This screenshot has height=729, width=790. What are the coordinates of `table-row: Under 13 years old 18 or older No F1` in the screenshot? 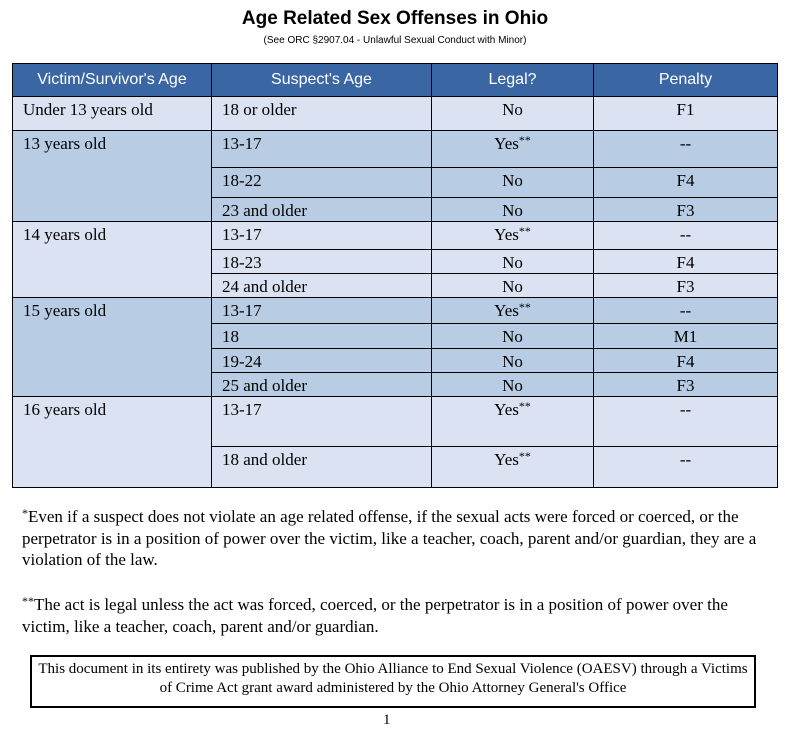 It's located at (395, 113).